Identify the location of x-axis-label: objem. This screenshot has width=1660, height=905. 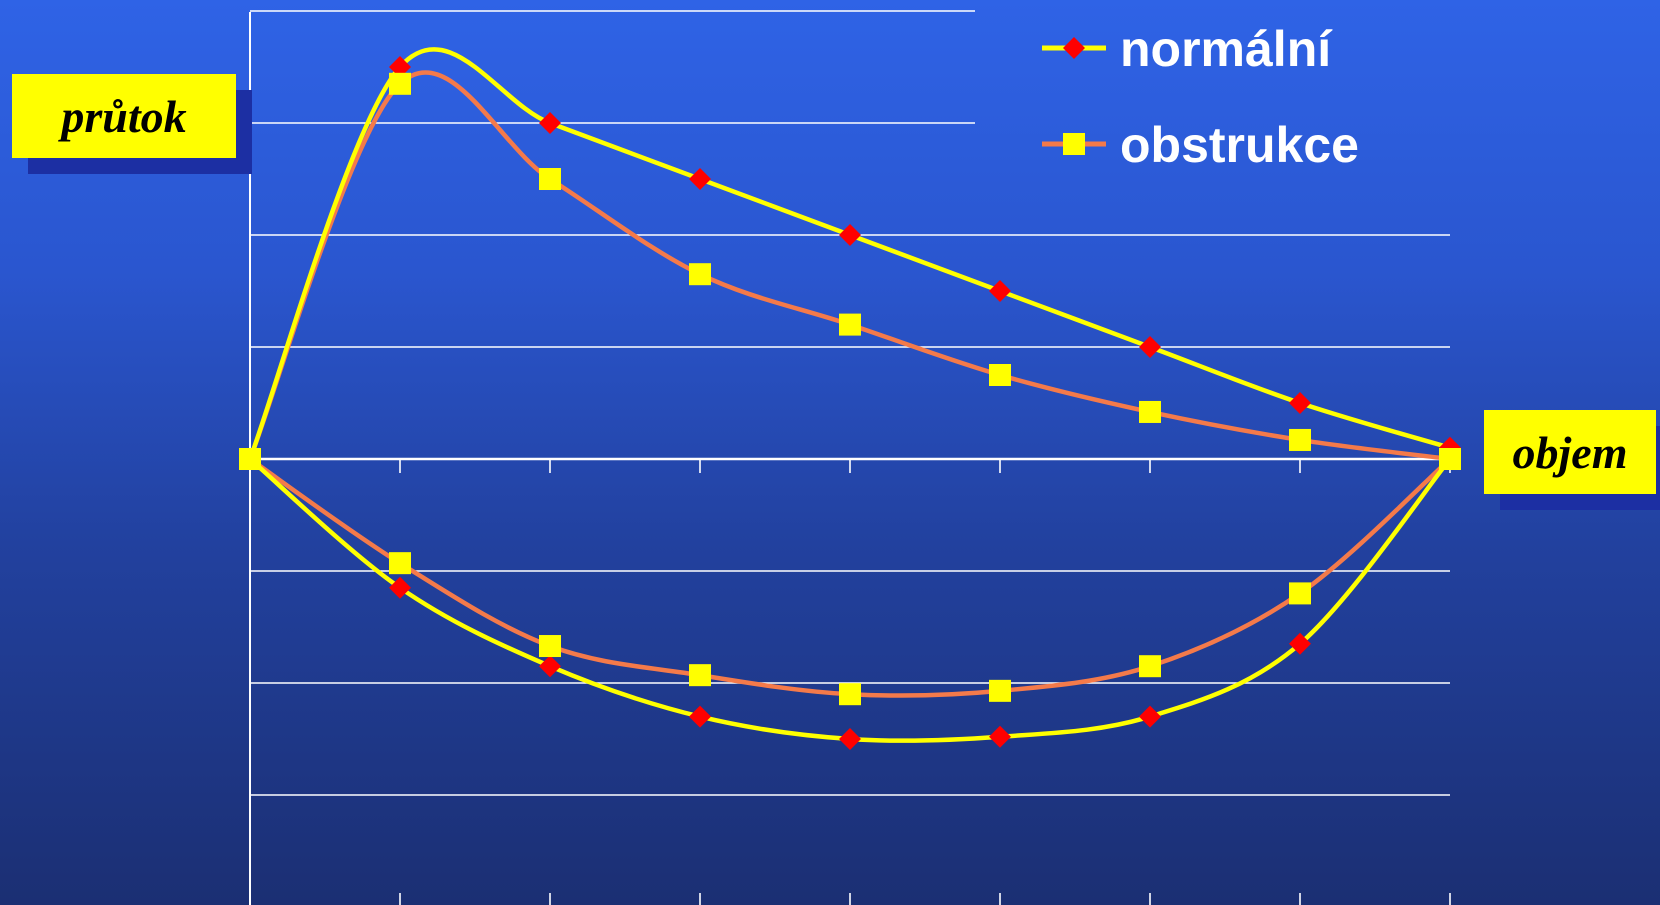
(1570, 452).